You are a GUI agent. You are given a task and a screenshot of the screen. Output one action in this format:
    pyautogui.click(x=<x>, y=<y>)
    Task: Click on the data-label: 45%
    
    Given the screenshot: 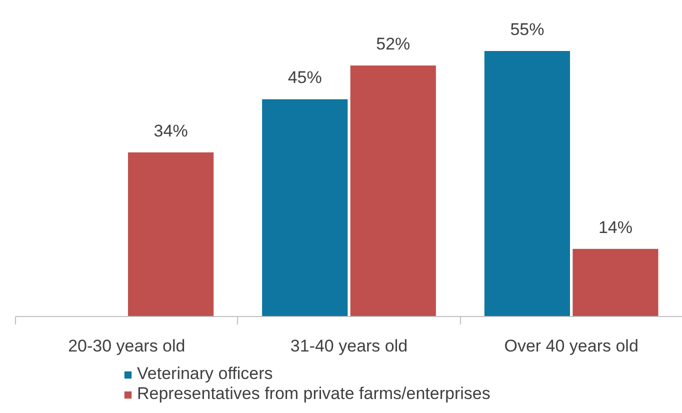 What is the action you would take?
    pyautogui.click(x=305, y=78)
    